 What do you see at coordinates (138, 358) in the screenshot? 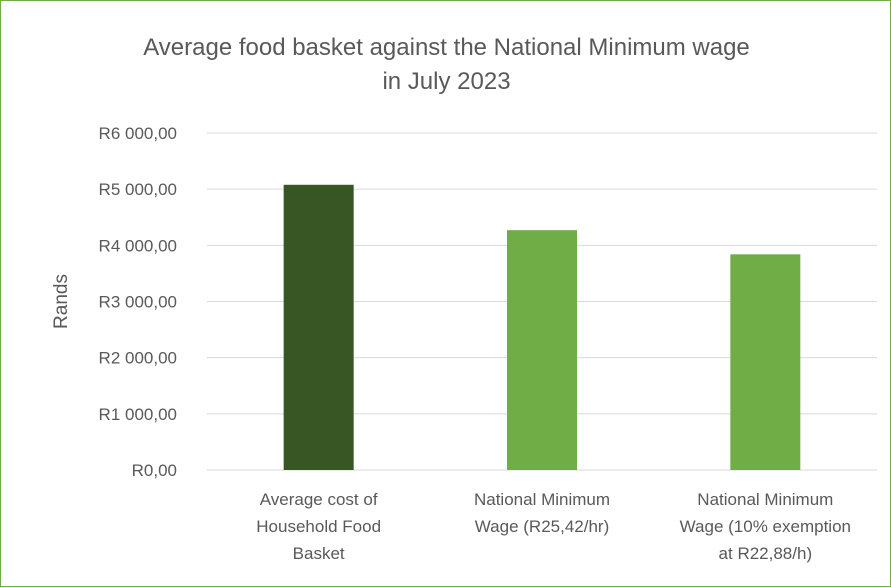
I see `y-tick-label: R2 000,00` at bounding box center [138, 358].